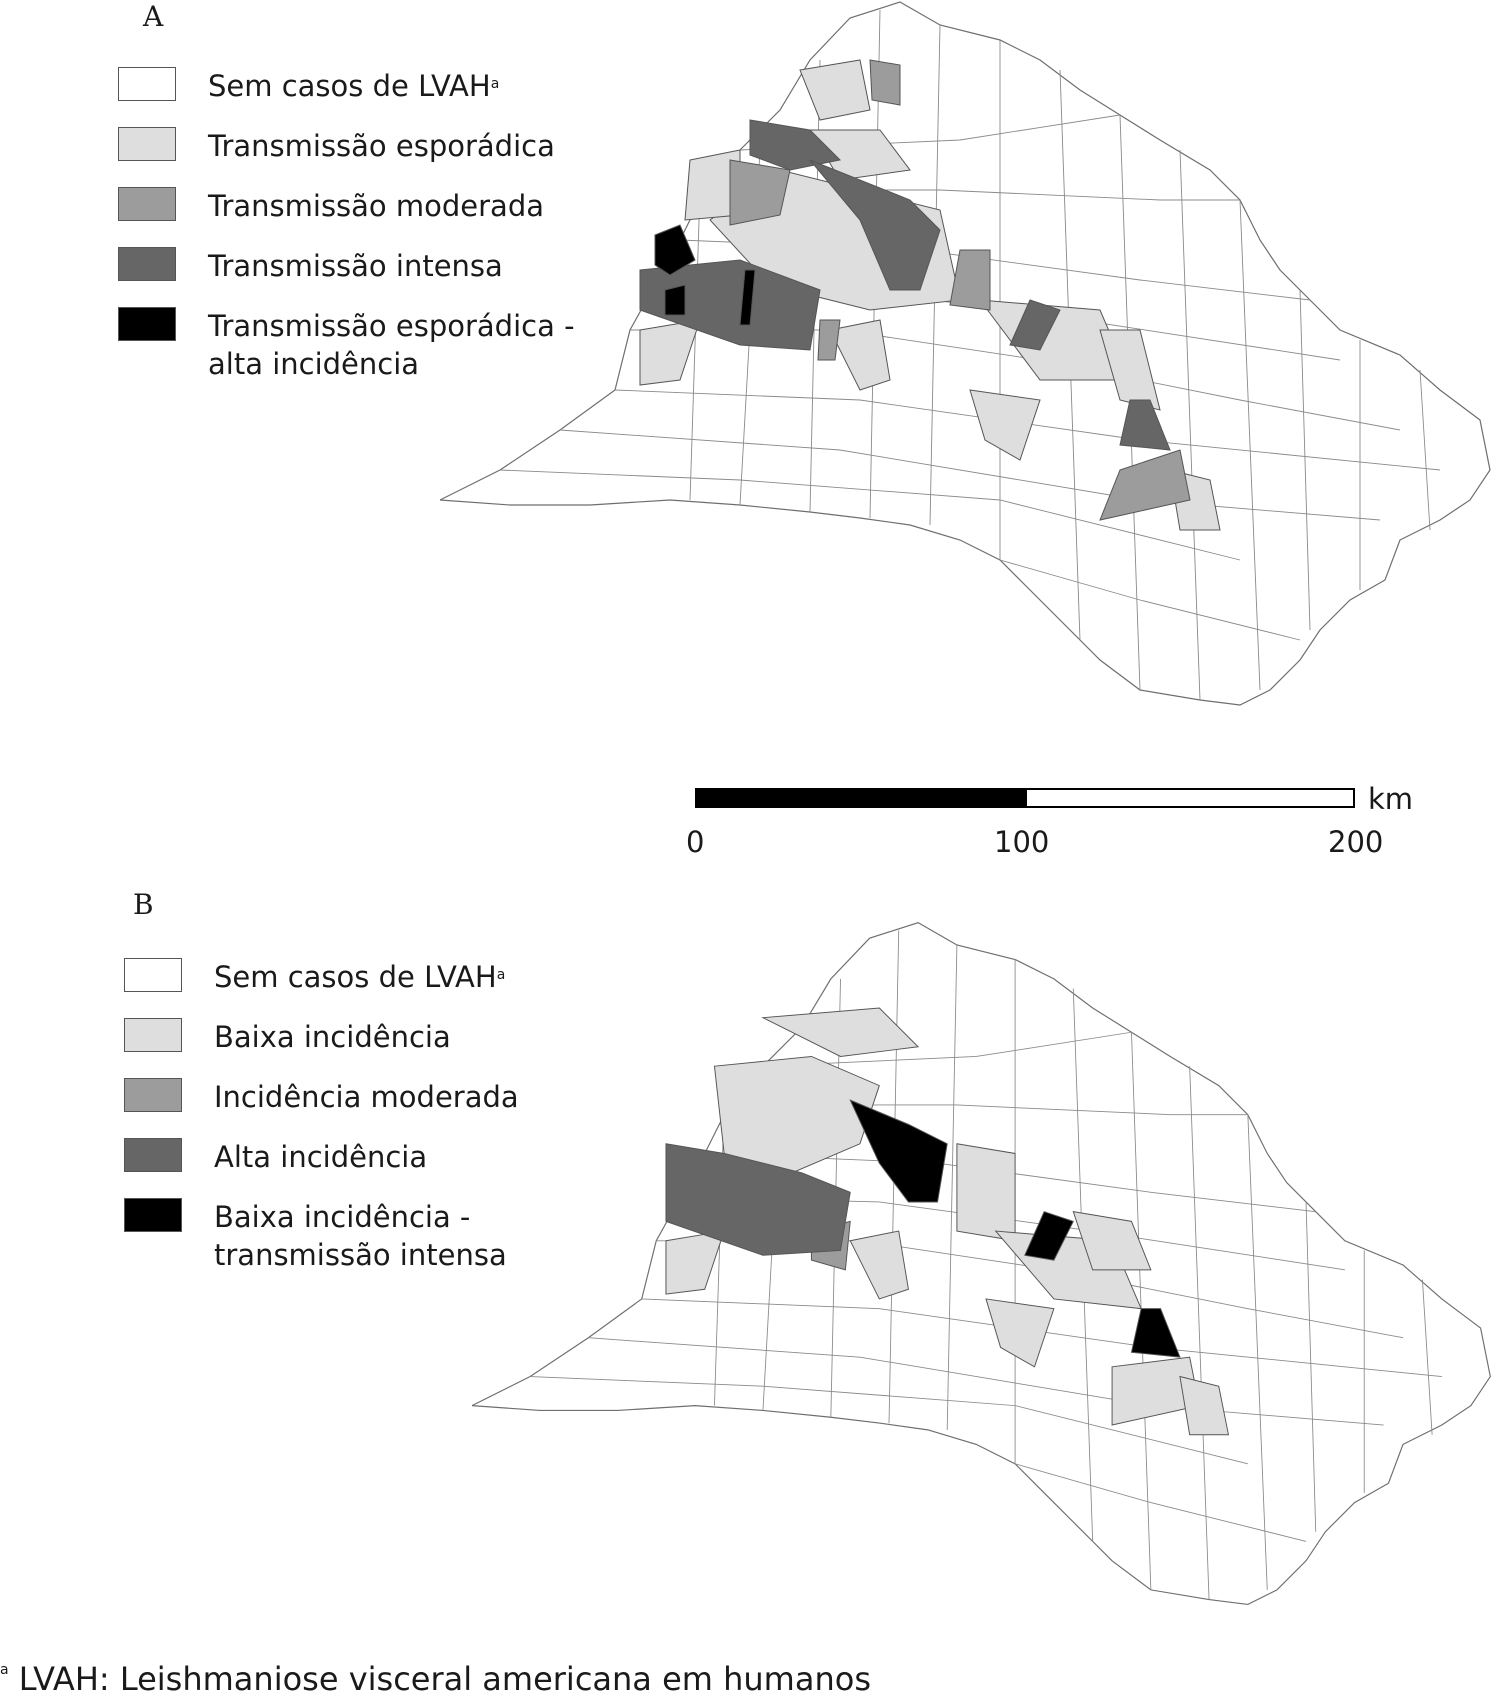 The height and width of the screenshot is (1698, 1500). I want to click on scale-bar-black, so click(860, 798).